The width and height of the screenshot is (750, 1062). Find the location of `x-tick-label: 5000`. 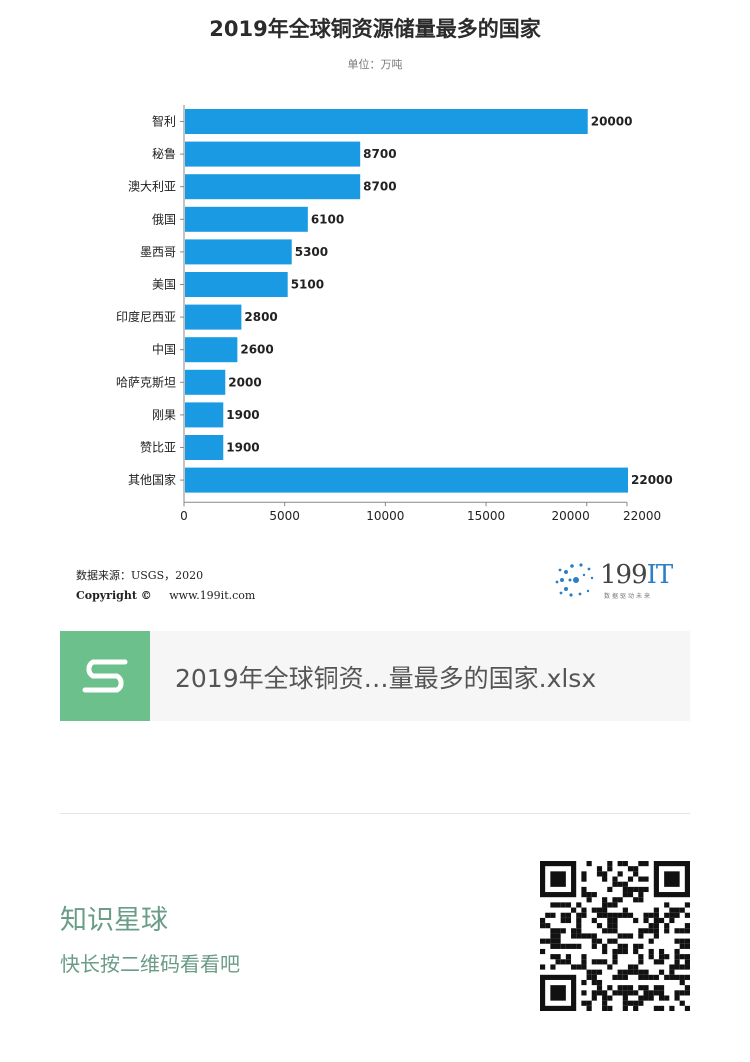

x-tick-label: 5000 is located at coordinates (284, 516).